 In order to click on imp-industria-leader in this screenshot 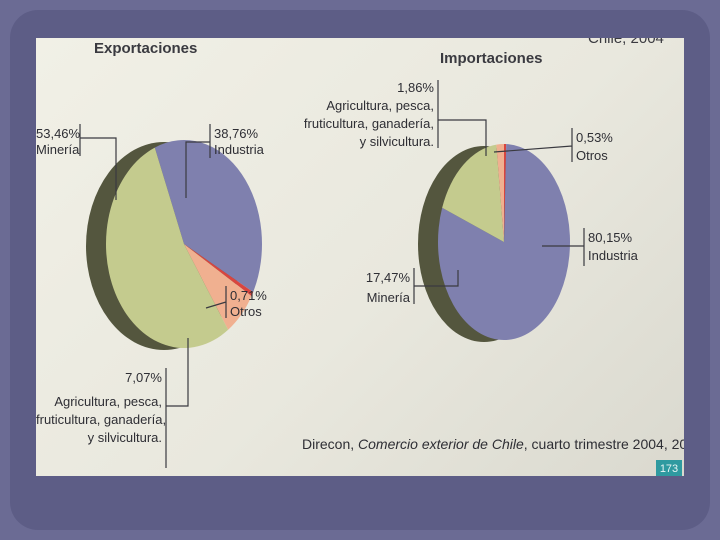, I will do `click(563, 247)`.